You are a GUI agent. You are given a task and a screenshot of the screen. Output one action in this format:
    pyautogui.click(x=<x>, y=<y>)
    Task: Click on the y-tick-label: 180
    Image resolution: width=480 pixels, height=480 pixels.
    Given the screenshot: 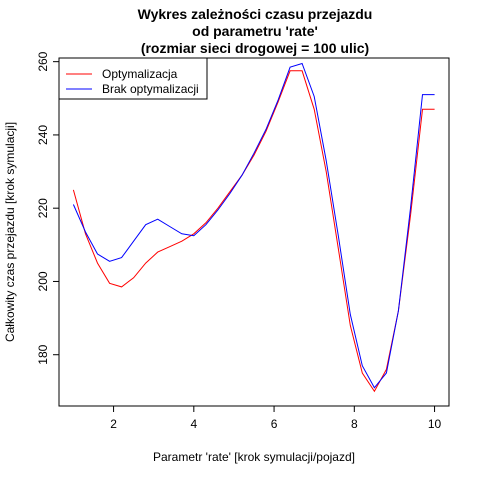 What is the action you would take?
    pyautogui.click(x=43, y=354)
    